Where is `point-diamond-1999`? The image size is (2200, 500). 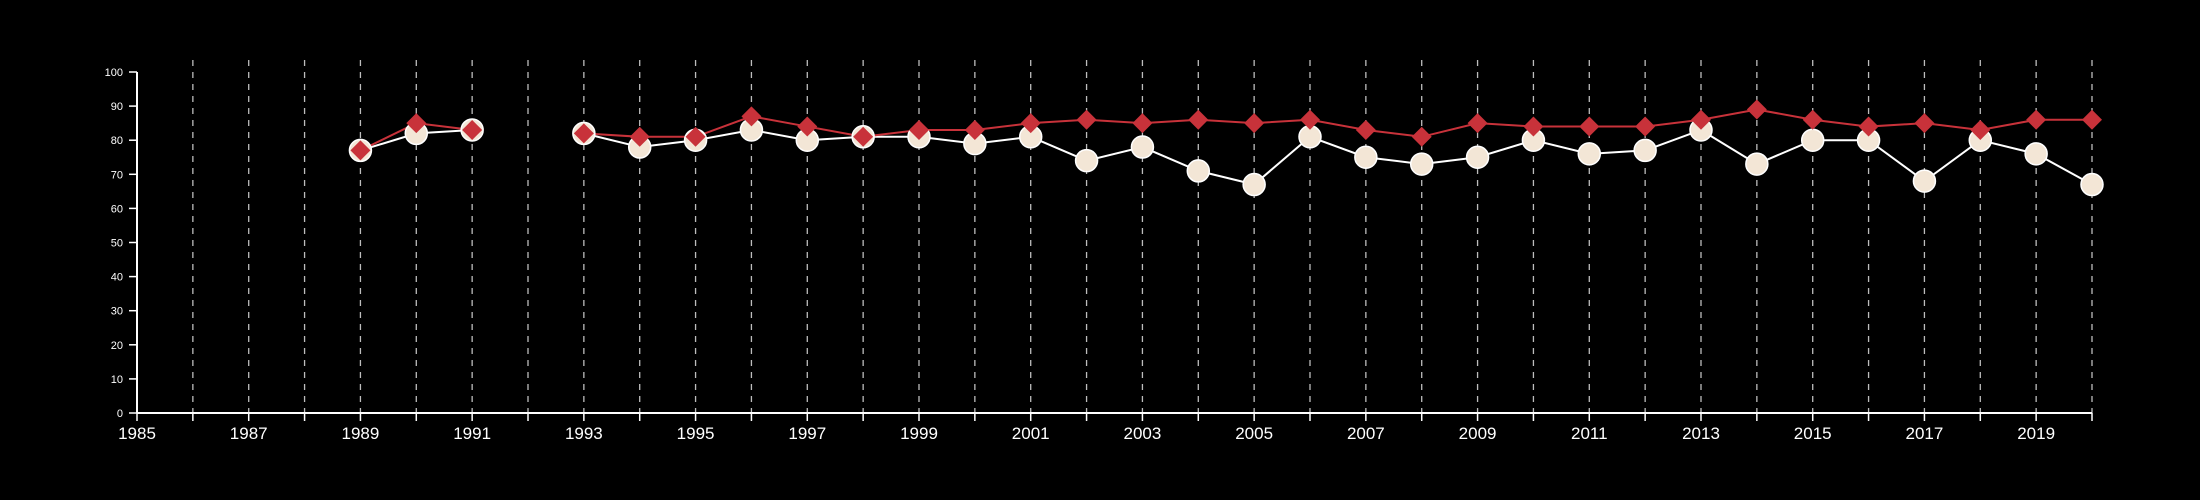 point-diamond-1999 is located at coordinates (919, 129).